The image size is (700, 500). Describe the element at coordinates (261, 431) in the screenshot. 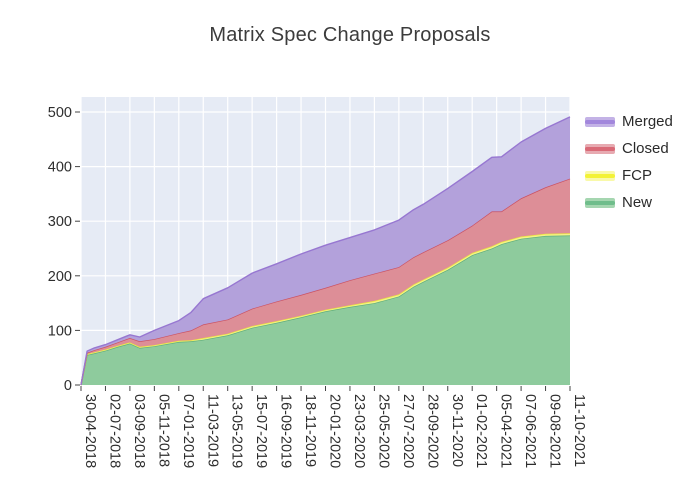

I see `x-tick-label: 15-07-2019` at that location.